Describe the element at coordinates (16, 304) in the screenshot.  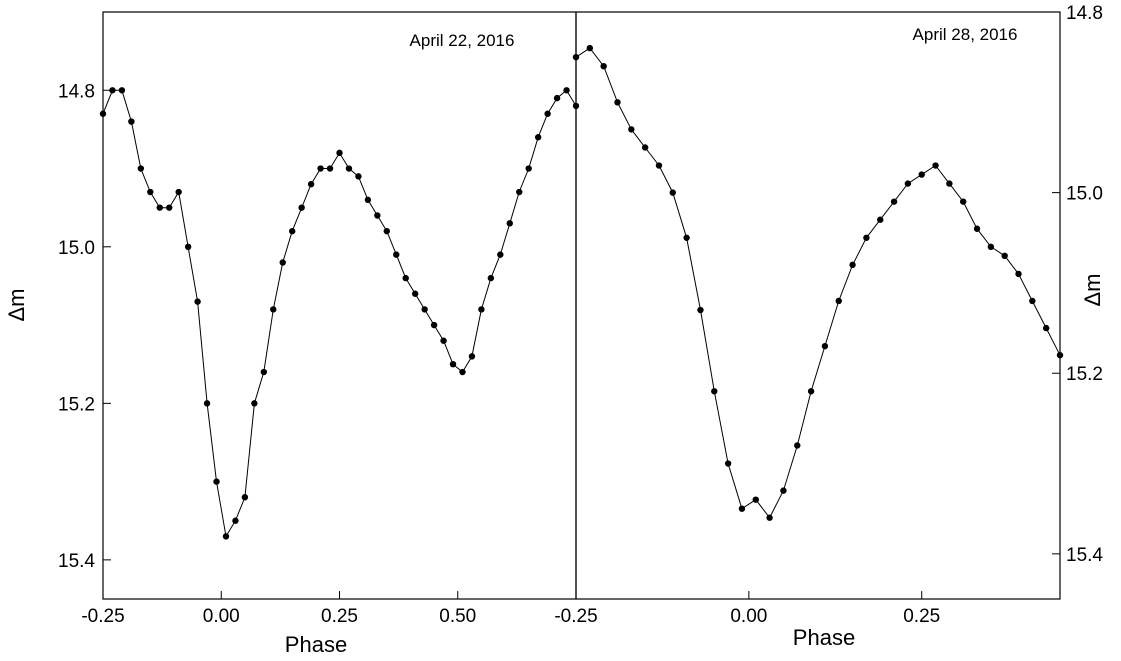
I see `left-y-axis-title: Δm` at that location.